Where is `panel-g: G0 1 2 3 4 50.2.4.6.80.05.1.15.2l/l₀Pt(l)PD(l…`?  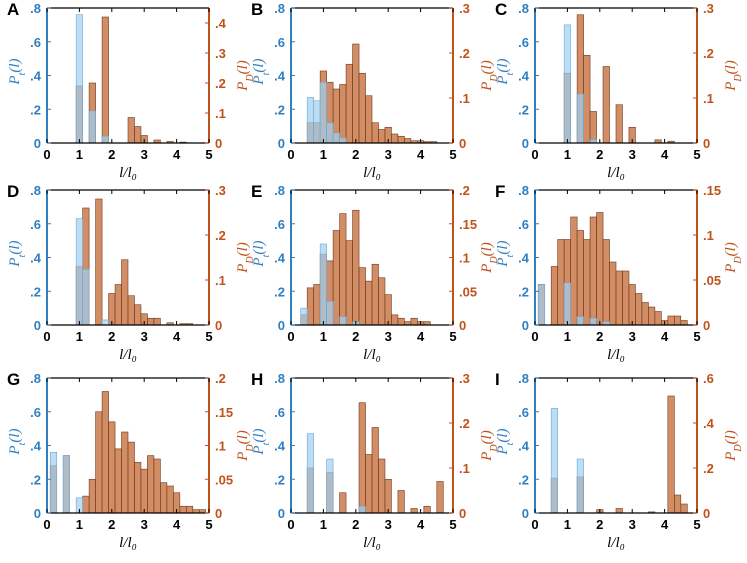
panel-g: G0 1 2 3 4 50.2.4.6.80.05.1.15.2l/l₀Pt(l)PD(l… is located at coordinates (131, 460).